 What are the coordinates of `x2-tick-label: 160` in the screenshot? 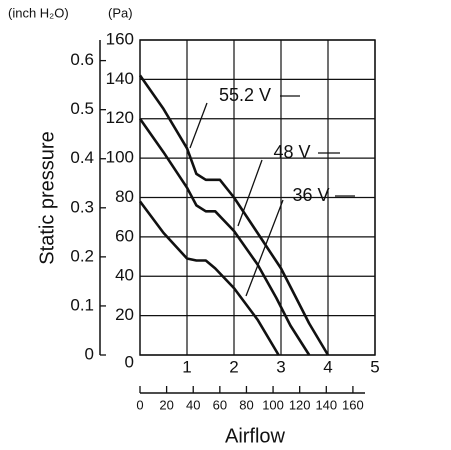 It's located at (353, 404).